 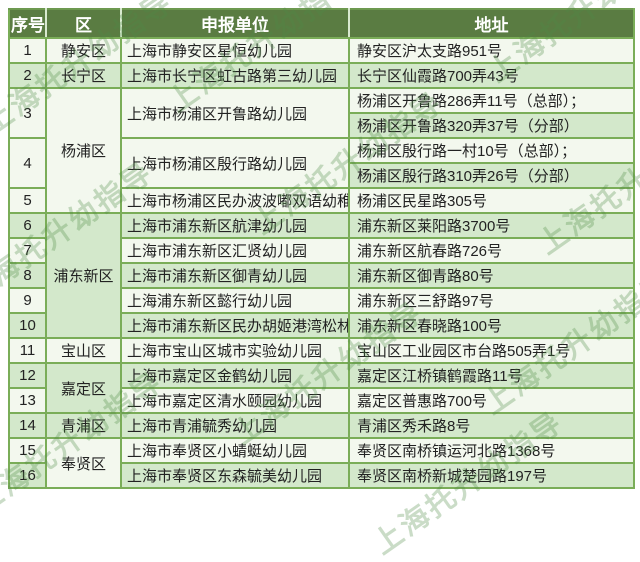 What do you see at coordinates (235, 75) in the screenshot?
I see `unit-cell: 上海市长宁区虹古路第三幼儿园` at bounding box center [235, 75].